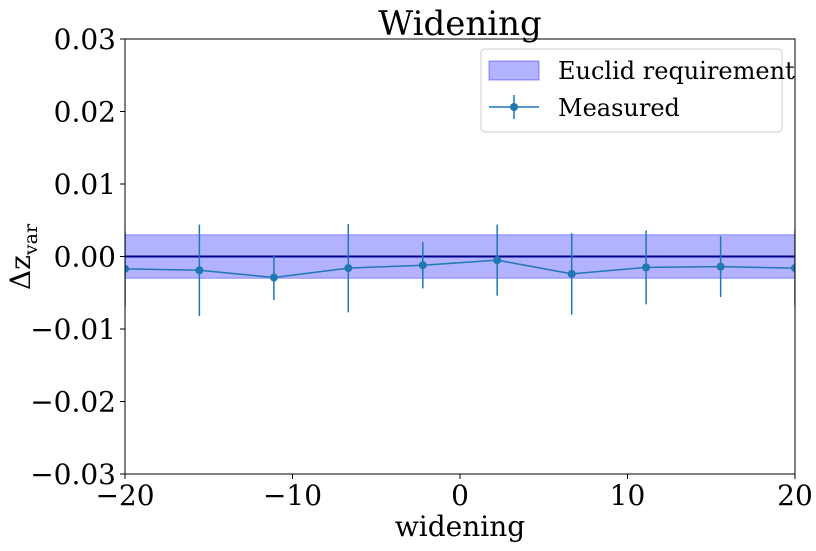  What do you see at coordinates (85, 39) in the screenshot?
I see `y-tick-label: 0.03` at bounding box center [85, 39].